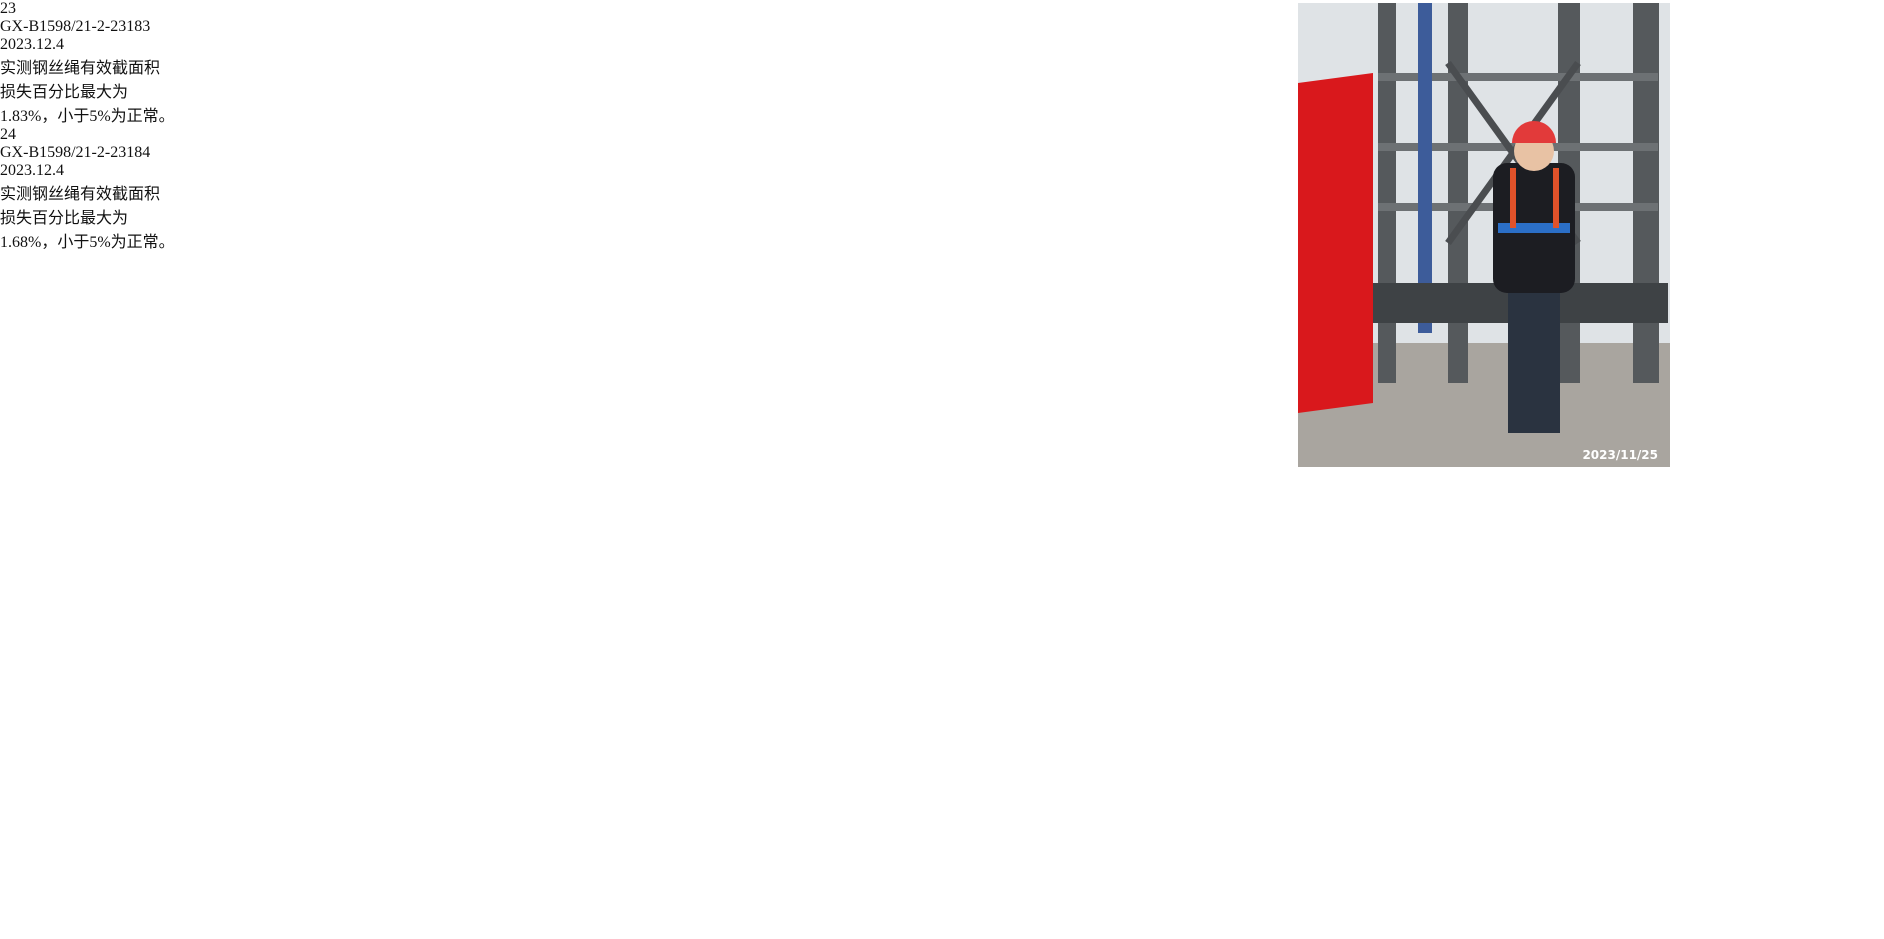 The height and width of the screenshot is (939, 1884). Describe the element at coordinates (1534, 228) in the screenshot. I see `harness` at that location.